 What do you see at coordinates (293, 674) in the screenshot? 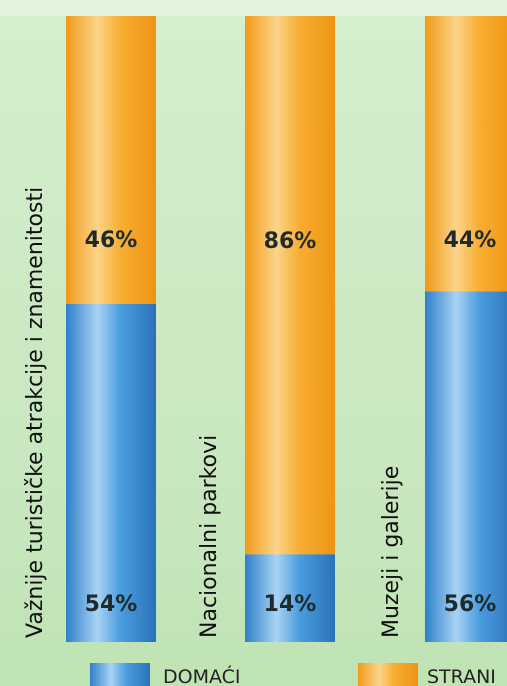
I see `legend: DOMAĆI STRANI` at bounding box center [293, 674].